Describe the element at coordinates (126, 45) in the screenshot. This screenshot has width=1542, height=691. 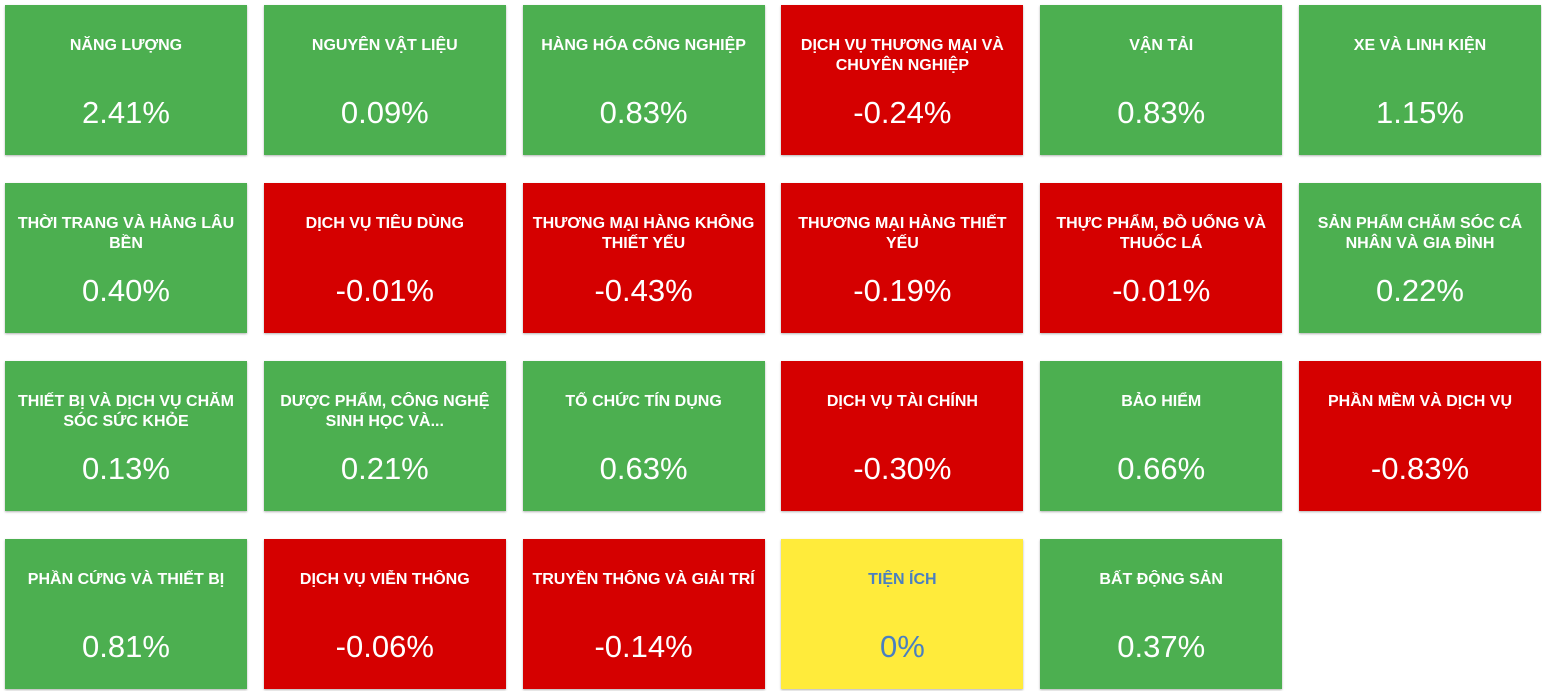
I see `sector-name: NĂNG LƯỢNG` at that location.